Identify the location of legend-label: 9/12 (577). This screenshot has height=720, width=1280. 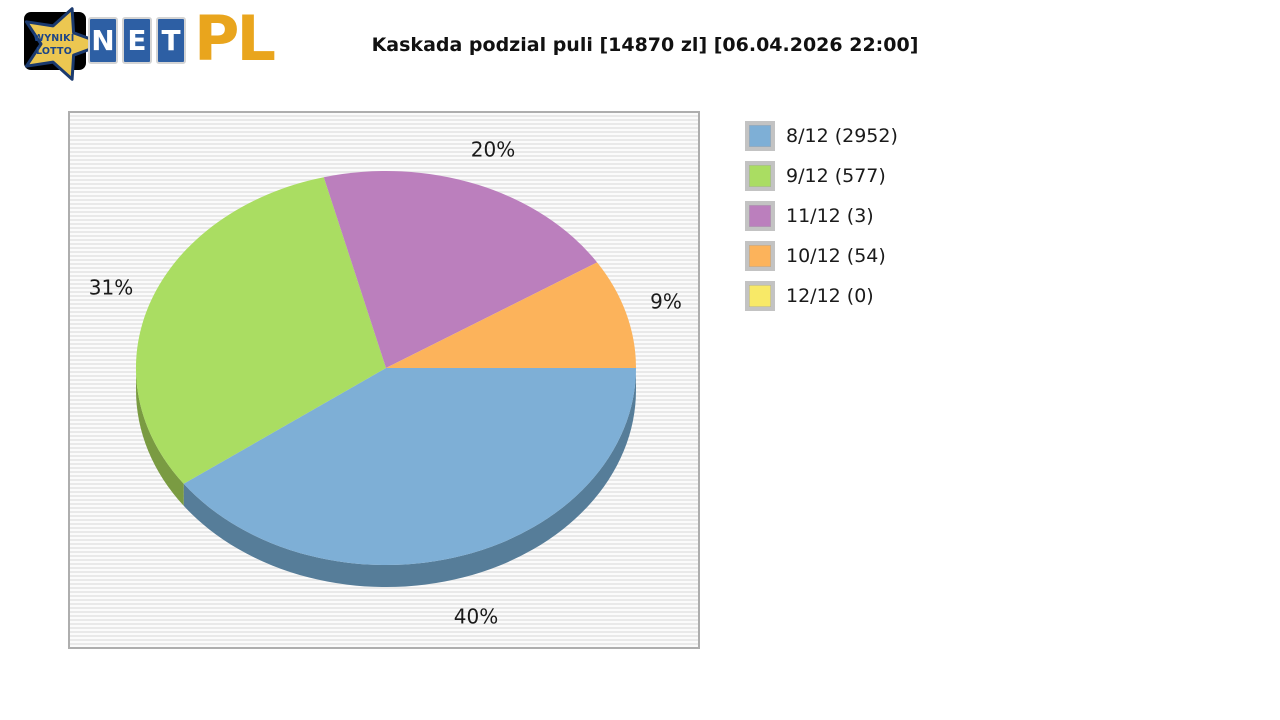
(836, 176).